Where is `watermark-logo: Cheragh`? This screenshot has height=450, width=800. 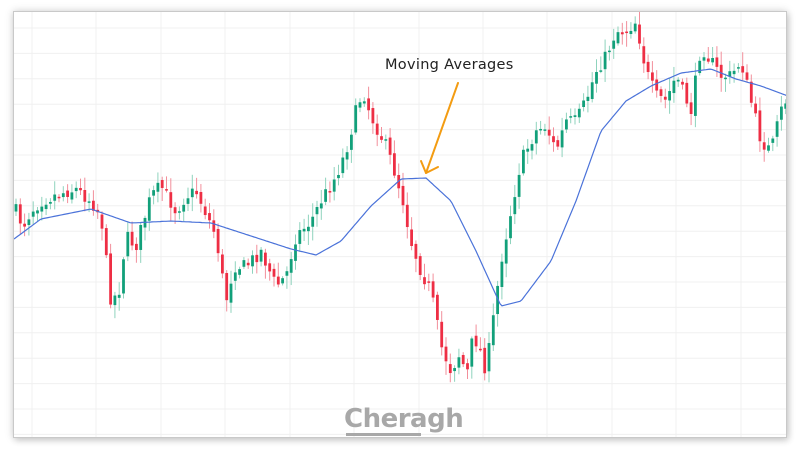
watermark-logo: Cheragh is located at coordinates (404, 419).